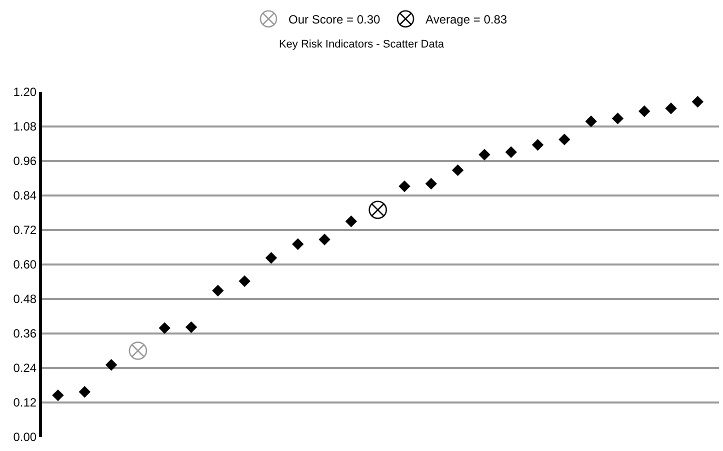 This screenshot has width=723, height=451. What do you see at coordinates (467, 19) in the screenshot?
I see `legend-label: Average = 0.83` at bounding box center [467, 19].